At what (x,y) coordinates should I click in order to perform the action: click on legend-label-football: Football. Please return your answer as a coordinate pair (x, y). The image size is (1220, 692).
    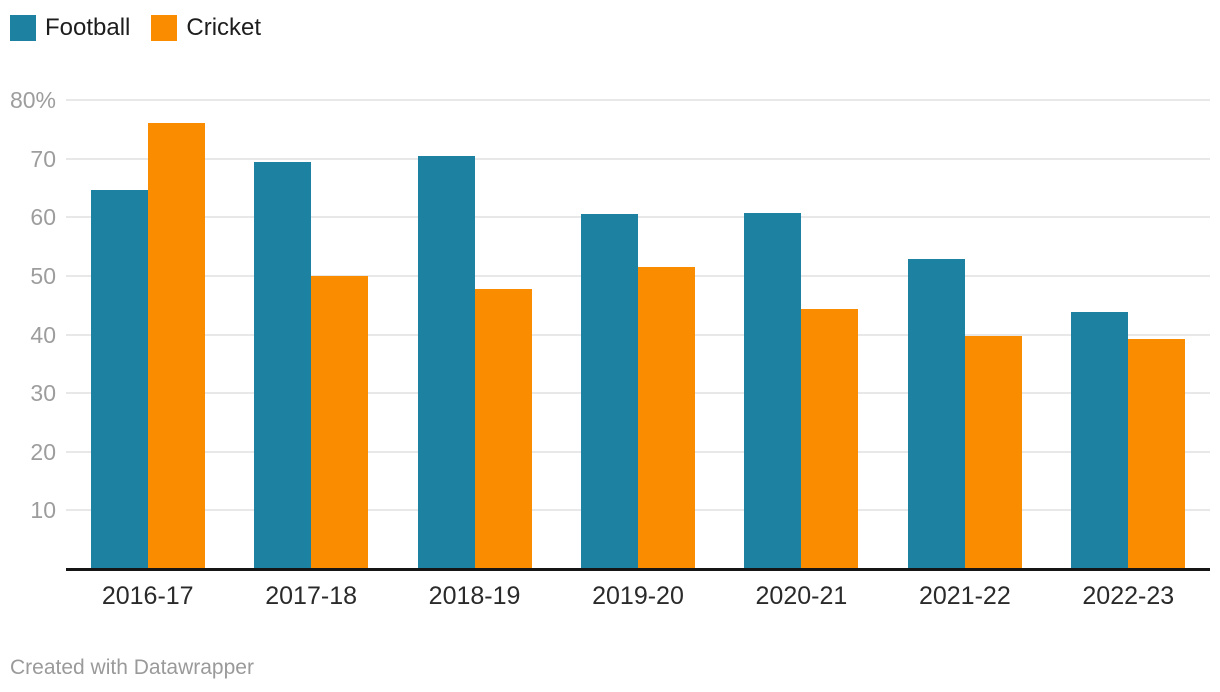
    Looking at the image, I should click on (88, 27).